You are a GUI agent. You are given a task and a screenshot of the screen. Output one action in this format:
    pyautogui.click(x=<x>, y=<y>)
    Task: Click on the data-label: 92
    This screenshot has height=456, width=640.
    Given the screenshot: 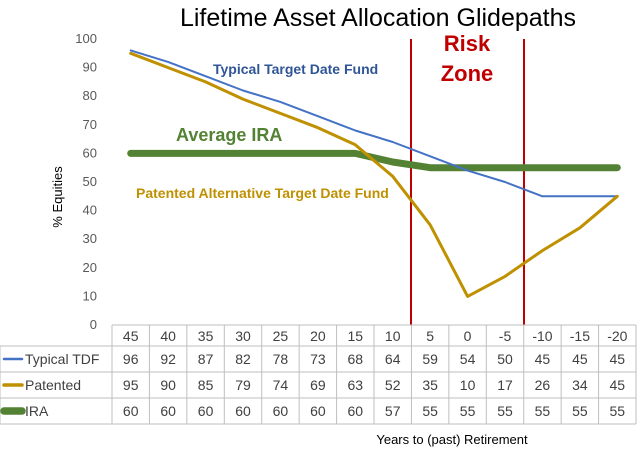 What is the action you would take?
    pyautogui.click(x=168, y=359)
    